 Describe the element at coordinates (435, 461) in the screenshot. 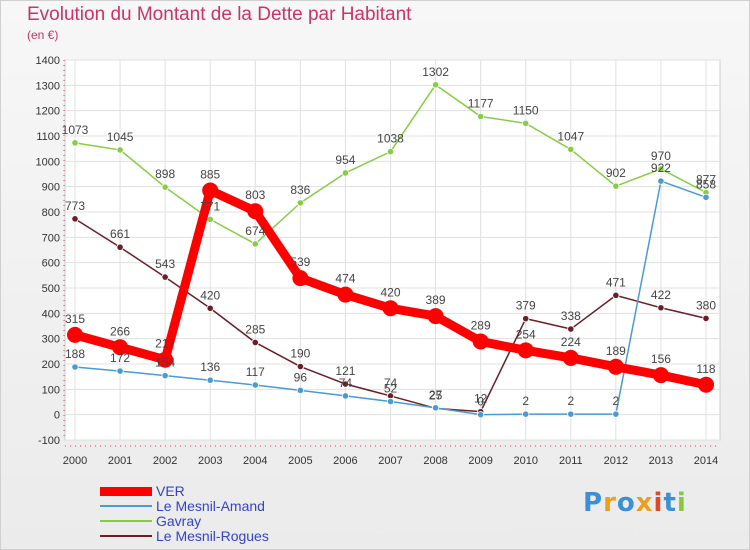

I see `x-tick-label: 2008` at that location.